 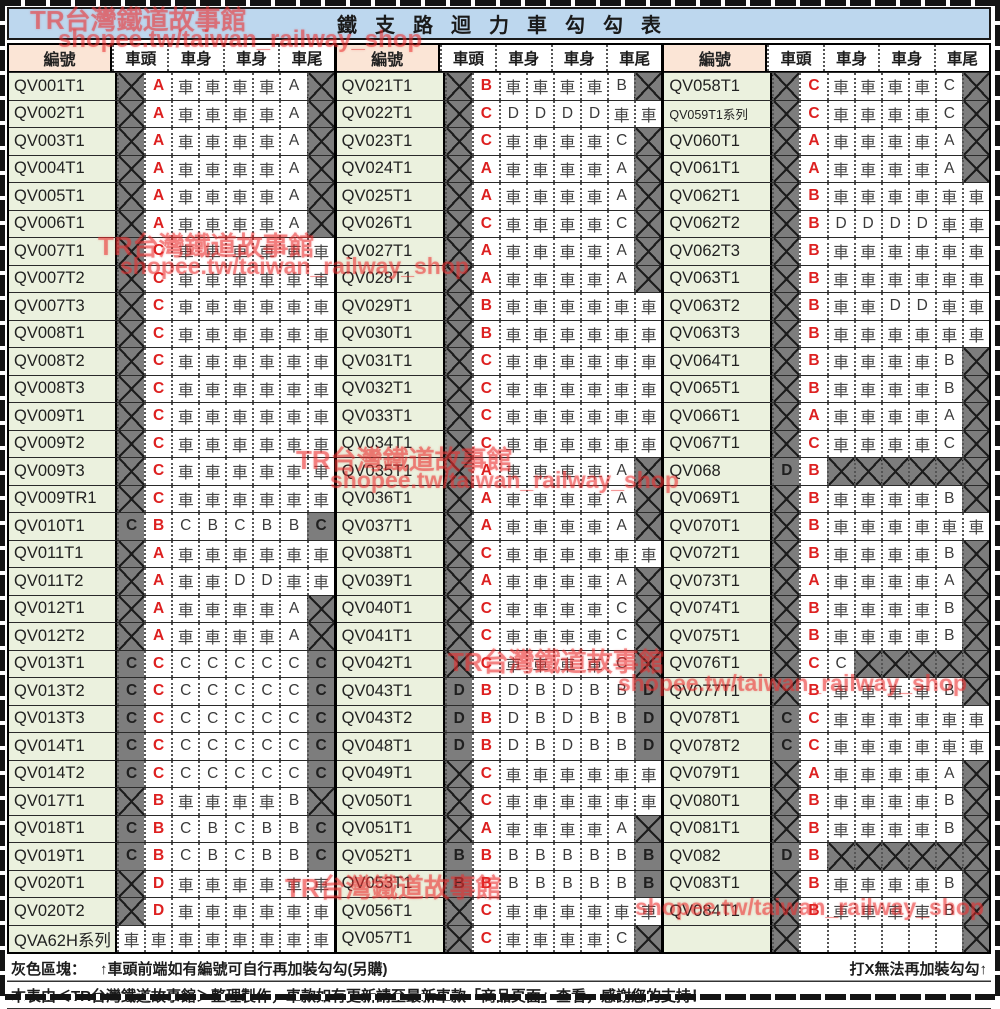 I want to click on table-row: QV078T1 C C 車車車車車車, so click(x=827, y=718).